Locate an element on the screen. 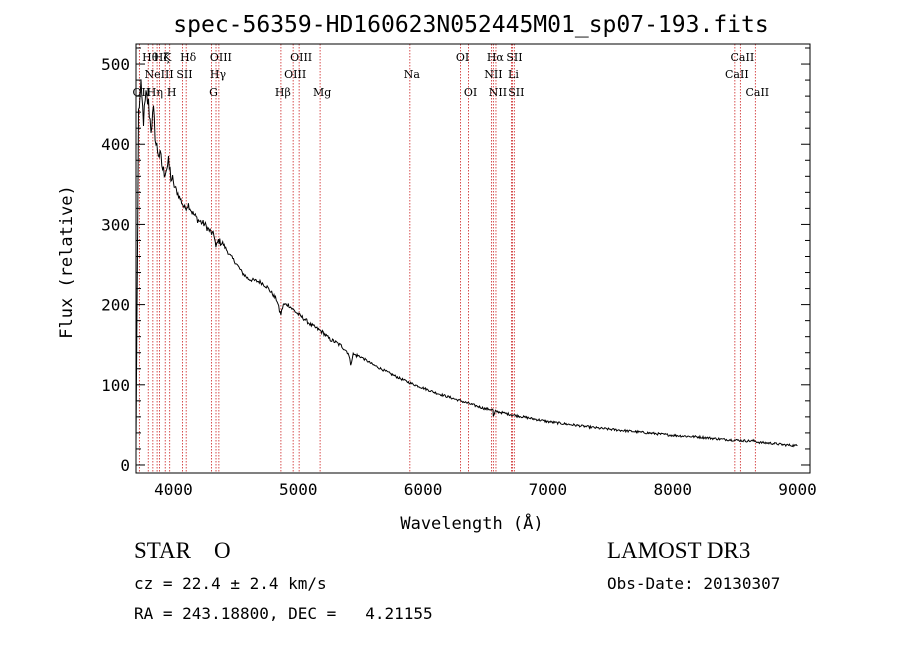  line-label-17: OI is located at coordinates (462, 57).